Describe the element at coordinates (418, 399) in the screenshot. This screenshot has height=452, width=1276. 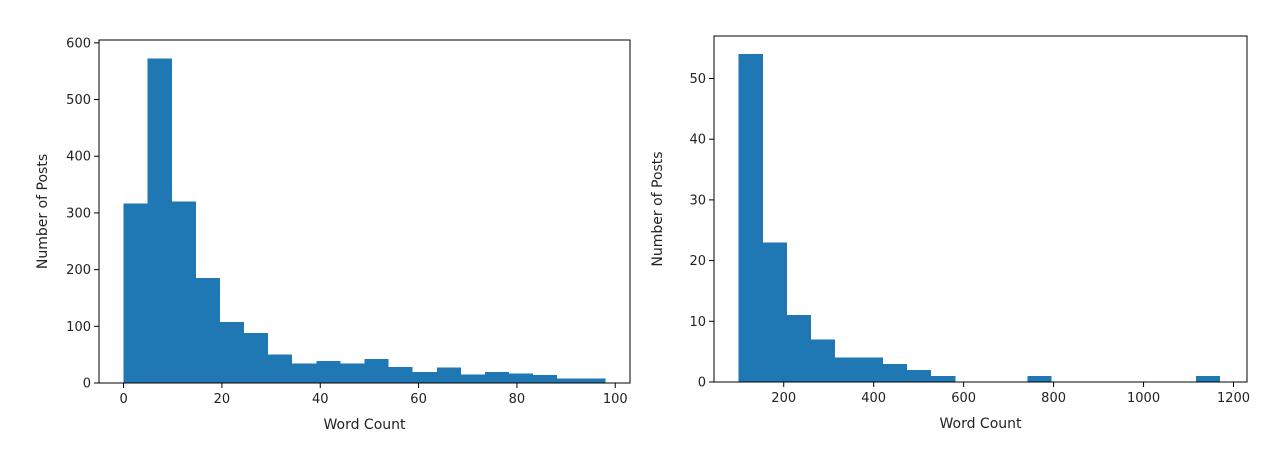
I see `x-tick-label: 60` at that location.